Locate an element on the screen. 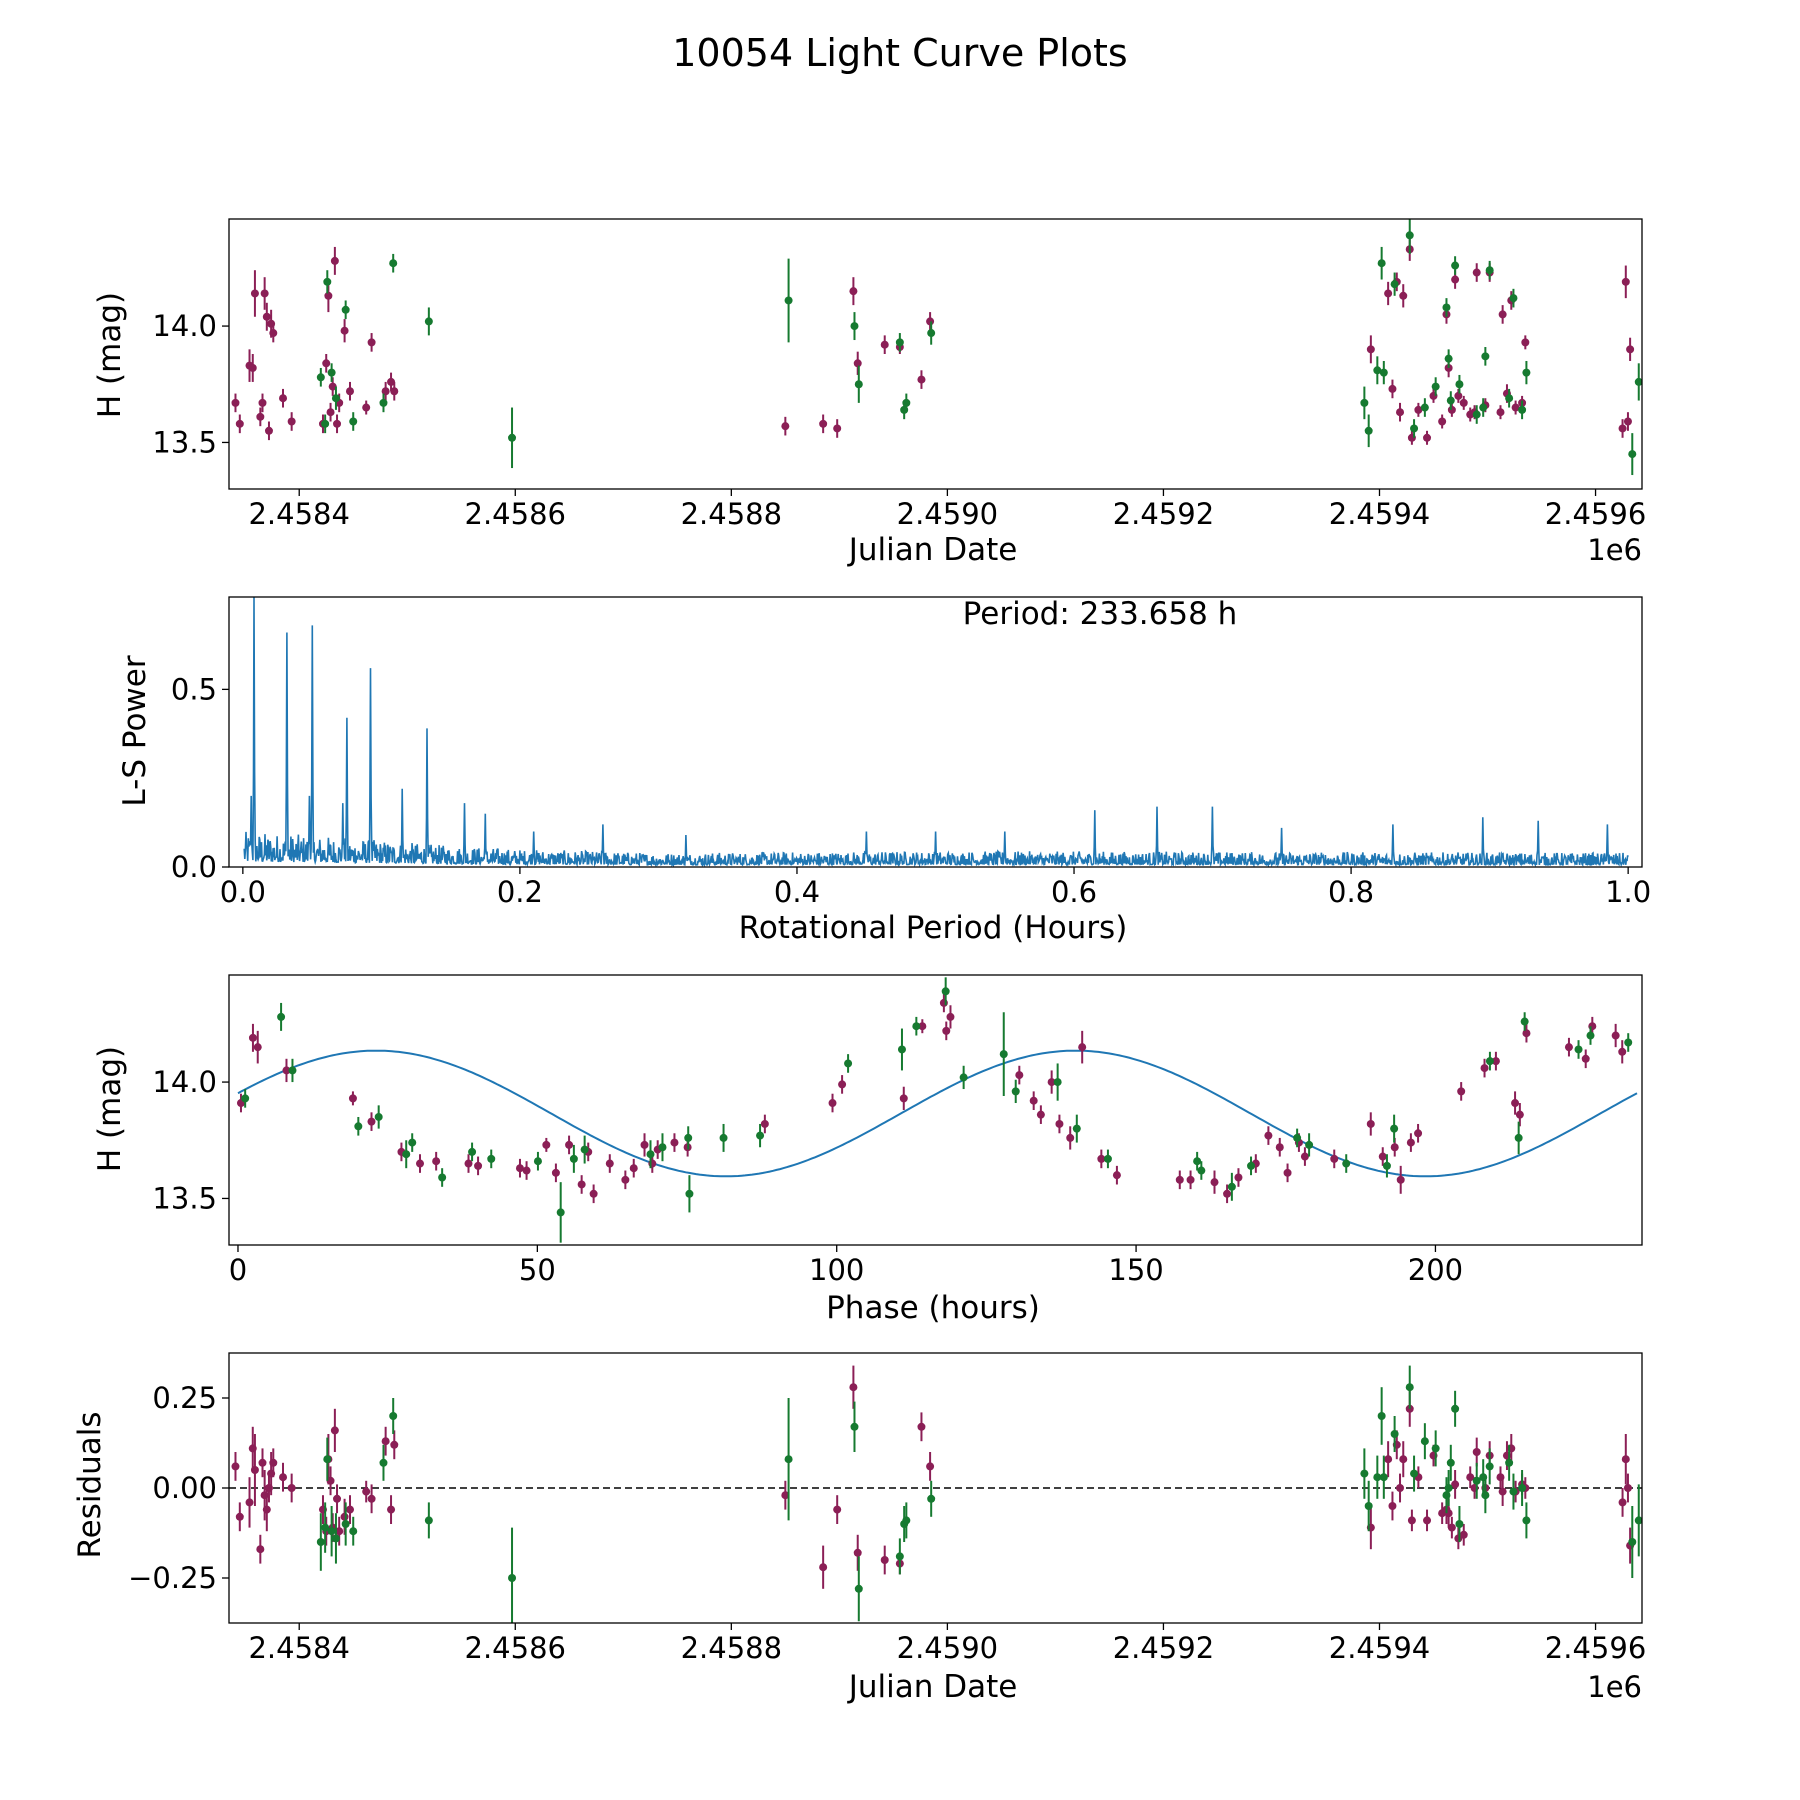  panel-phased-lightcurve-axes-frame is located at coordinates (935, 1110).